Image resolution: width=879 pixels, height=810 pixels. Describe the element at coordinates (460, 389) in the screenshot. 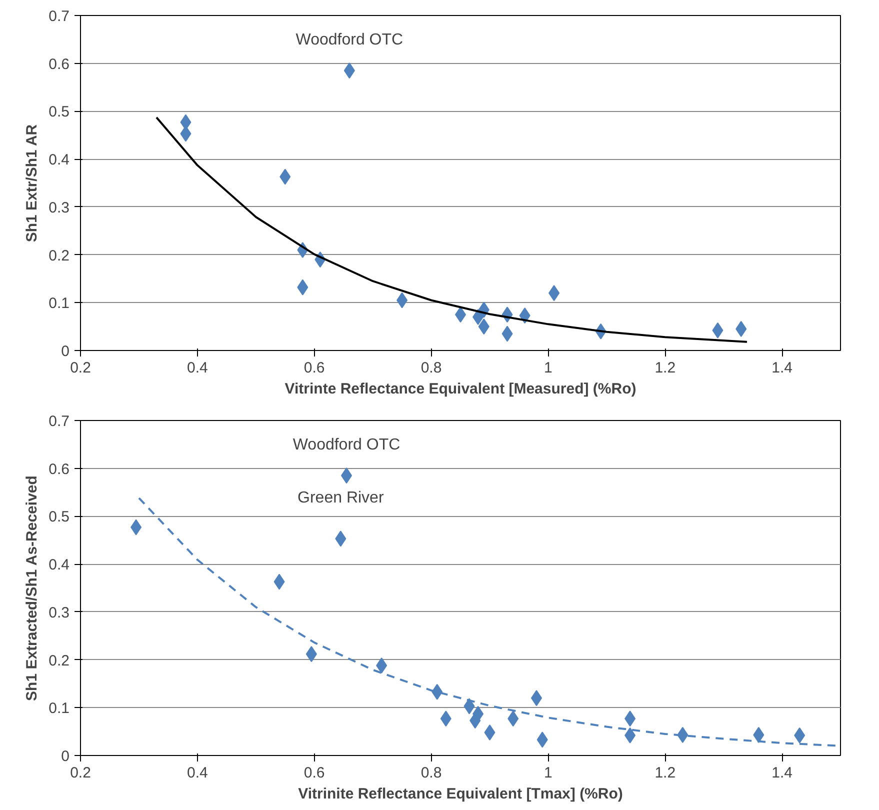

I see `x-axis-title: Vitrinte Reflectance Equivalent [Measured] (%Ro)` at that location.